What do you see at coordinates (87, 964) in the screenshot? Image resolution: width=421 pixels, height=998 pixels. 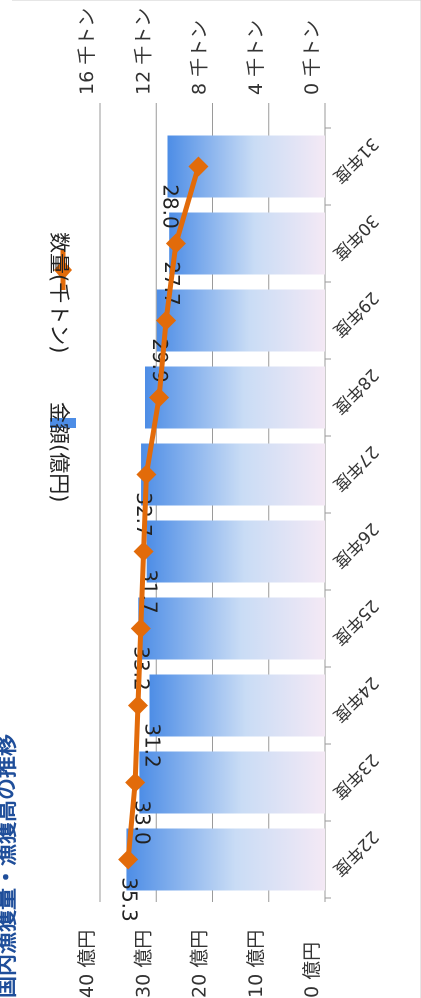 I see `y-left-tick-label: 40 億円` at bounding box center [87, 964].